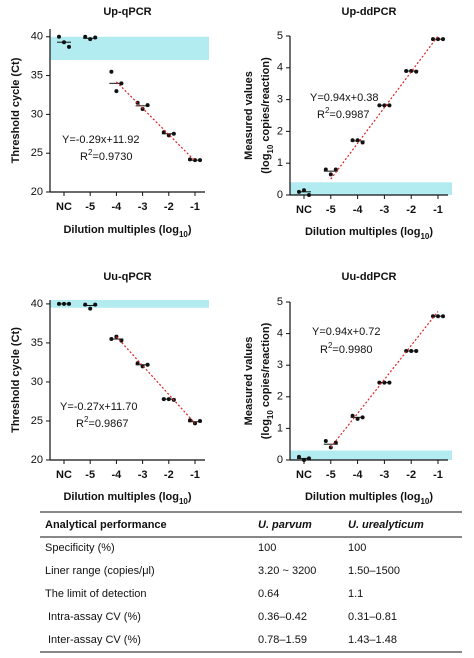 This screenshot has width=474, height=658. I want to click on y-axis-label: Threshold cycle (Ct), so click(16, 380).